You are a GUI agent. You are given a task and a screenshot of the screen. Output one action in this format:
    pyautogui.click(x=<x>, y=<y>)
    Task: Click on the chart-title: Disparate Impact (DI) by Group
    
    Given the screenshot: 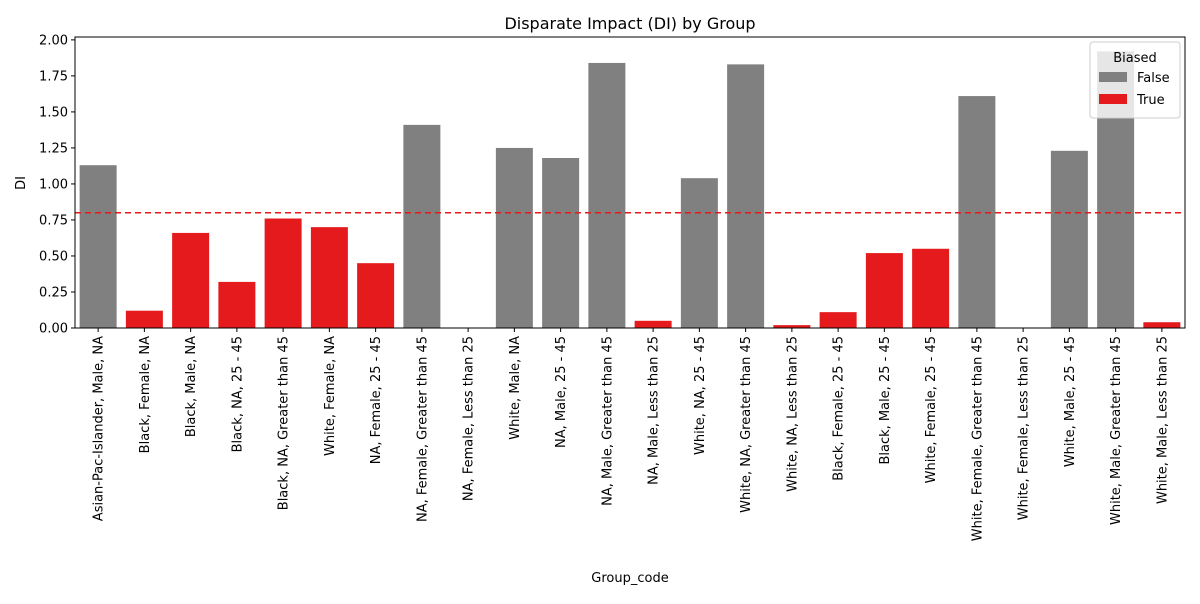 What is the action you would take?
    pyautogui.click(x=629, y=23)
    